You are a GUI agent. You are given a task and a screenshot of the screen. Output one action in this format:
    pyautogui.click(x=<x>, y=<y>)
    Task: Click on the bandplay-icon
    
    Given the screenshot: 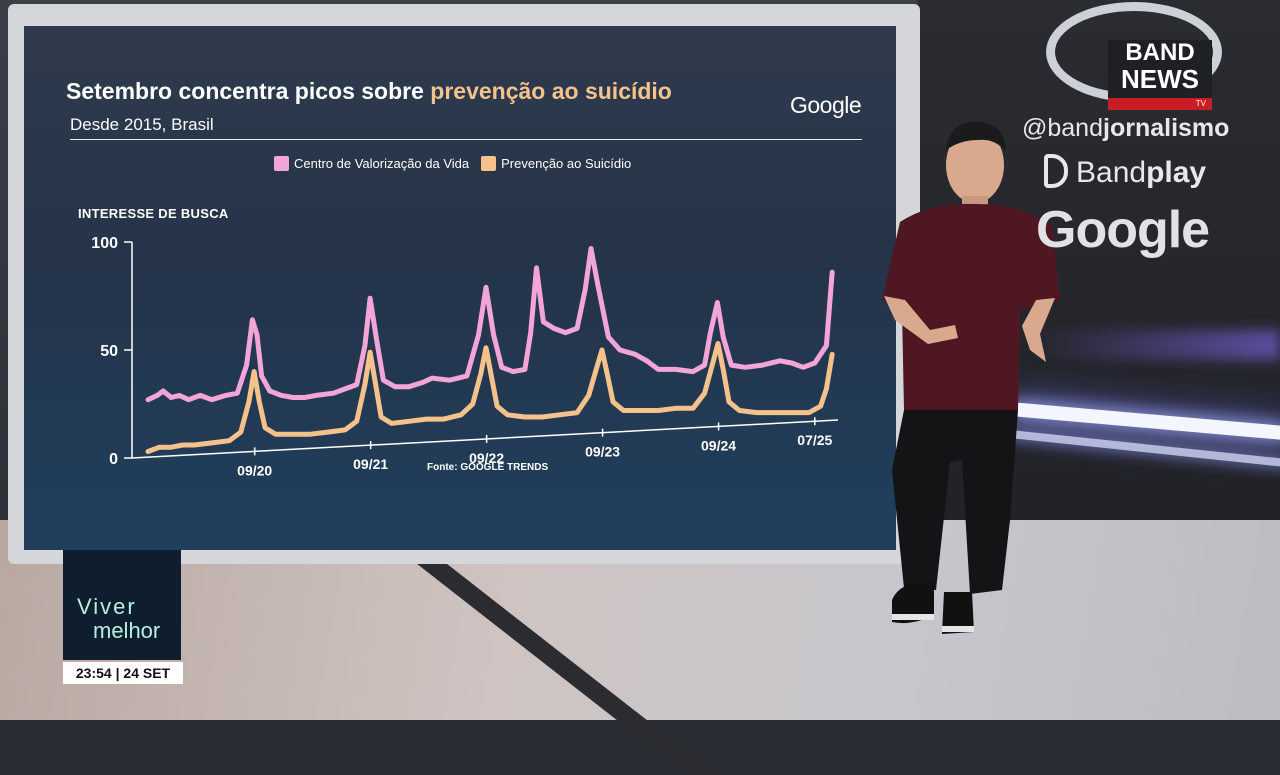 What is the action you would take?
    pyautogui.click(x=1056, y=171)
    